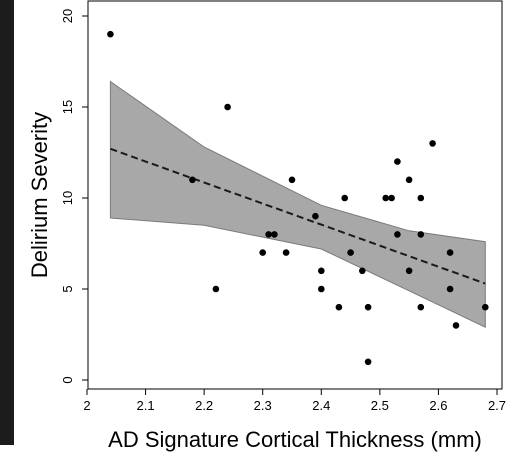 The height and width of the screenshot is (462, 527). Describe the element at coordinates (67, 198) in the screenshot. I see `y-tick-label: 10` at that location.